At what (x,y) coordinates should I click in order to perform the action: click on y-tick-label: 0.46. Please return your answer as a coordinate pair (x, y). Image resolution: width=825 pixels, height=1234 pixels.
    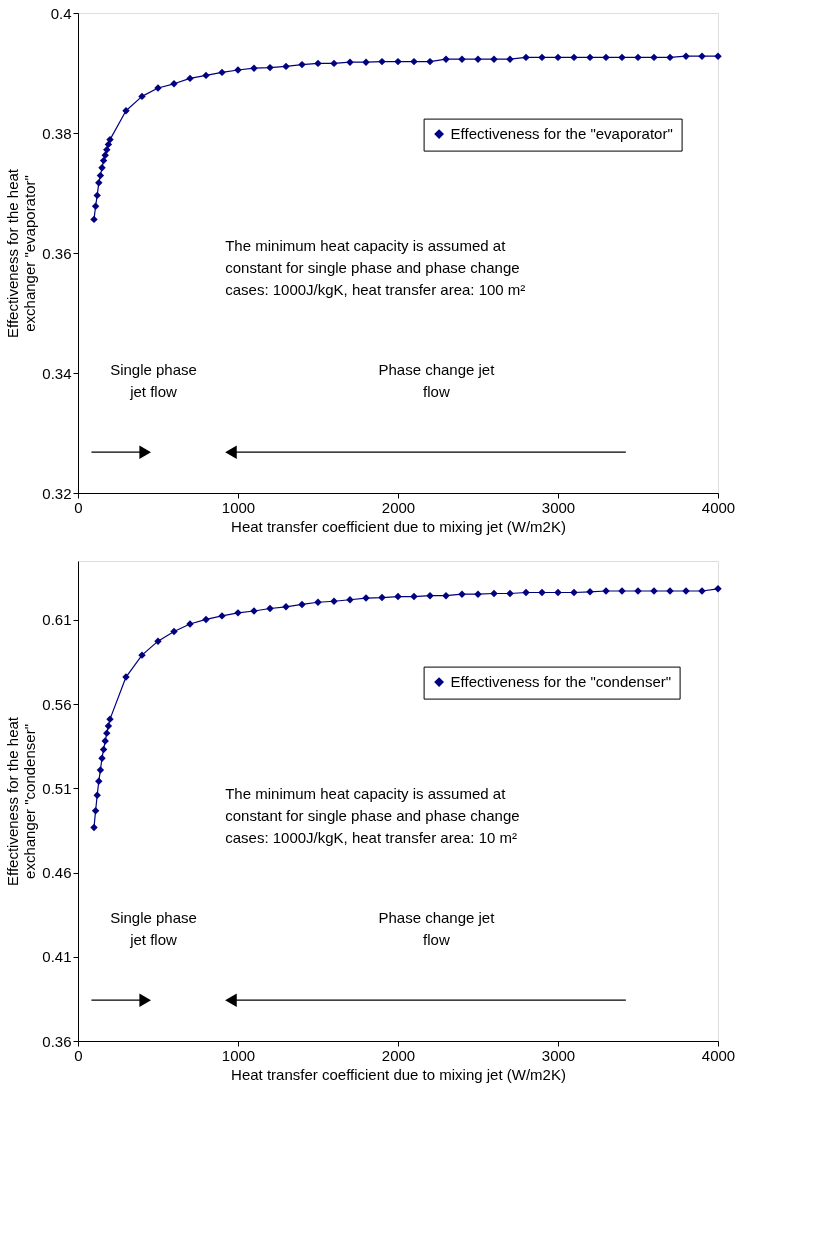
    Looking at the image, I should click on (57, 873).